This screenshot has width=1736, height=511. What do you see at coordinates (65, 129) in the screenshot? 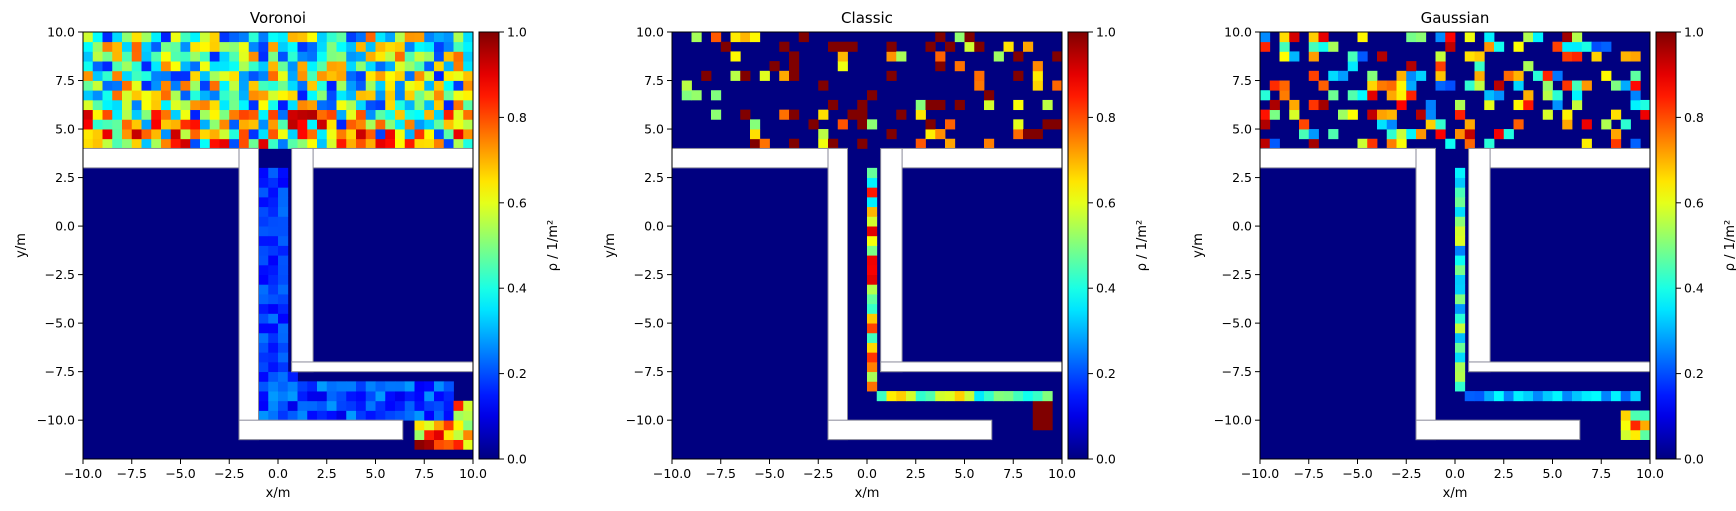
I see `y-tick-label: 5.0` at bounding box center [65, 129].